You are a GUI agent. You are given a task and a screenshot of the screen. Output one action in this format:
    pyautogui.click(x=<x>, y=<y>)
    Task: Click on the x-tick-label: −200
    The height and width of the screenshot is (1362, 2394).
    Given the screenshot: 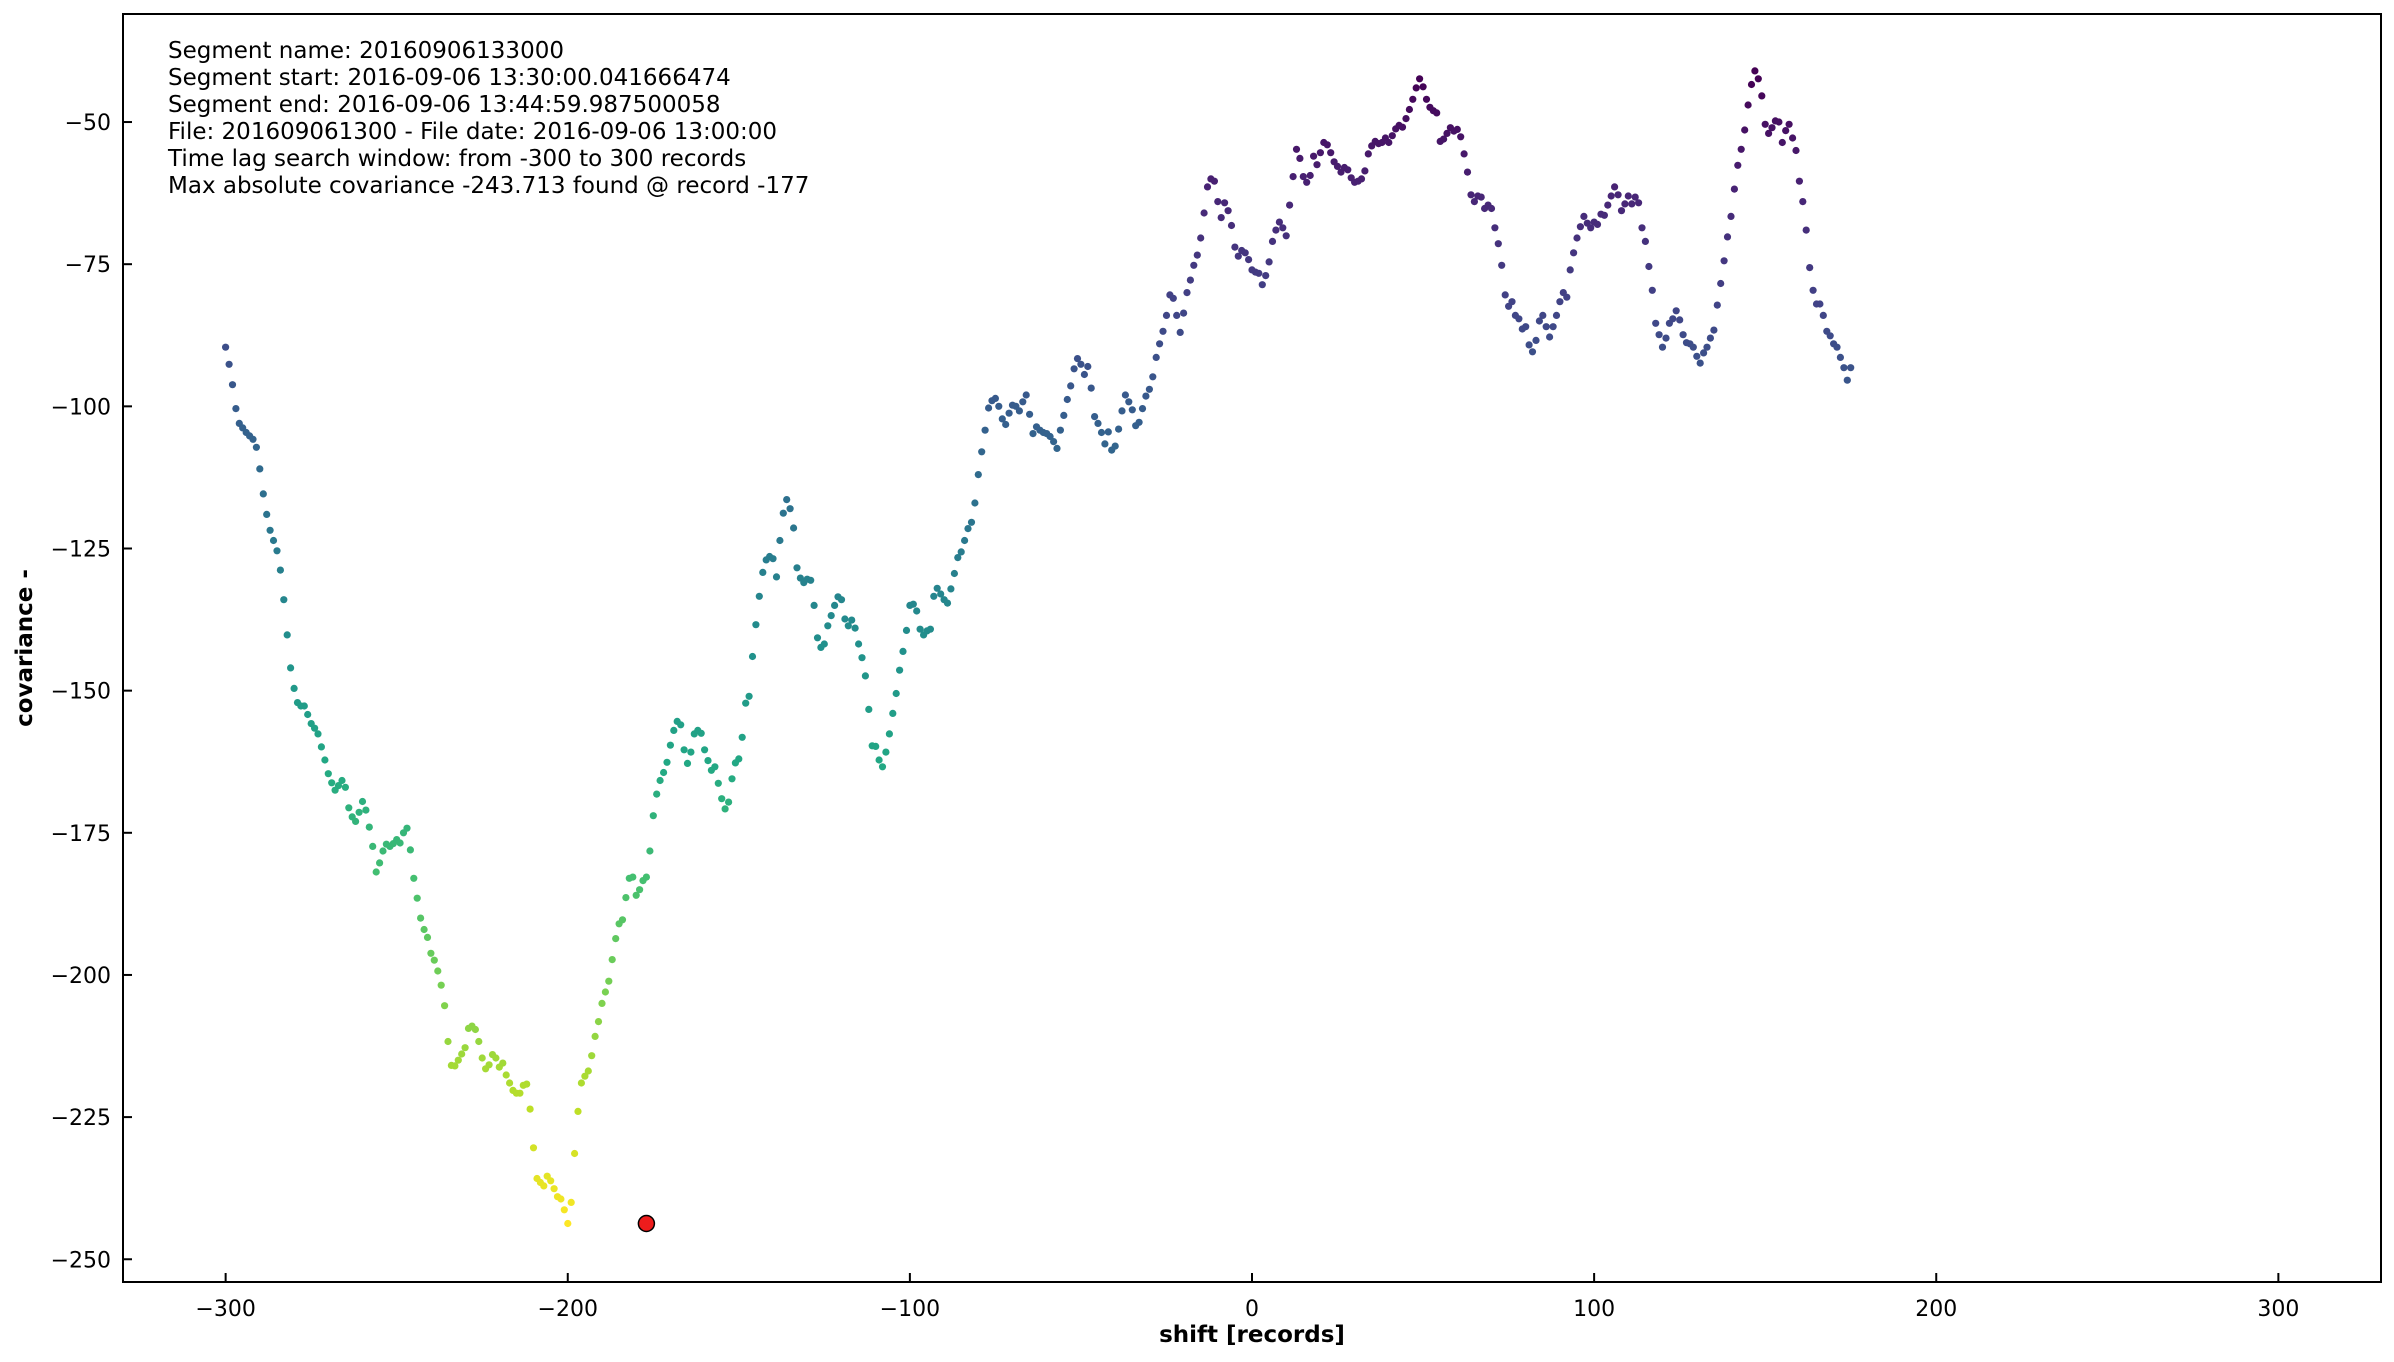 What is the action you would take?
    pyautogui.click(x=568, y=1309)
    